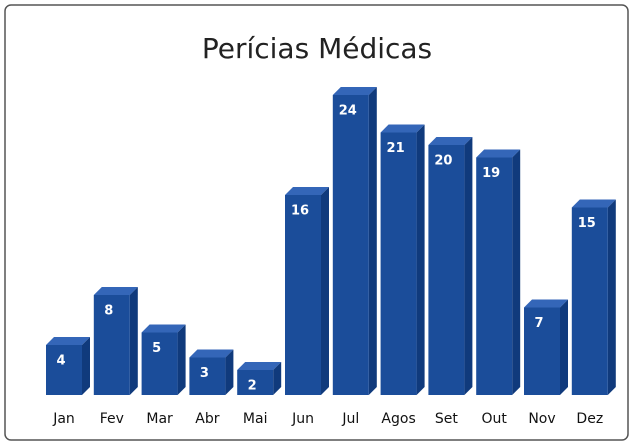 The width and height of the screenshot is (634, 446). What do you see at coordinates (396, 148) in the screenshot?
I see `data-label: 21` at bounding box center [396, 148].